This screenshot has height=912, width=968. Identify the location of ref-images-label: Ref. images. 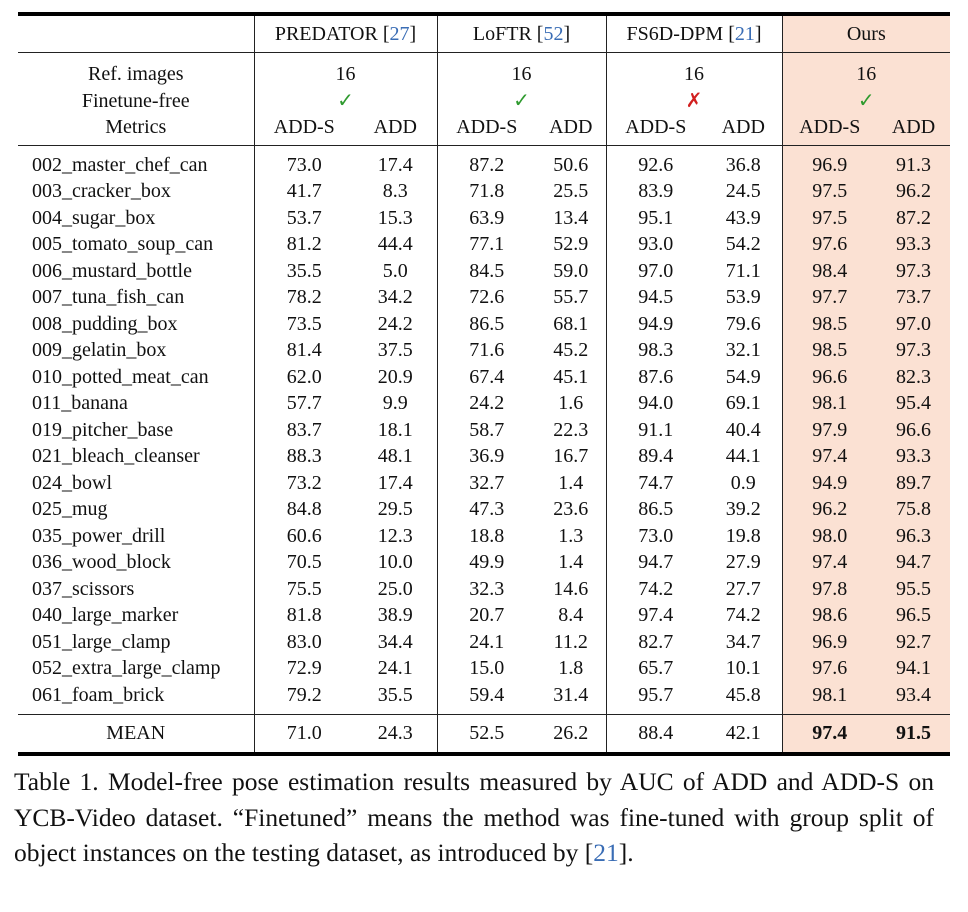
(135, 74).